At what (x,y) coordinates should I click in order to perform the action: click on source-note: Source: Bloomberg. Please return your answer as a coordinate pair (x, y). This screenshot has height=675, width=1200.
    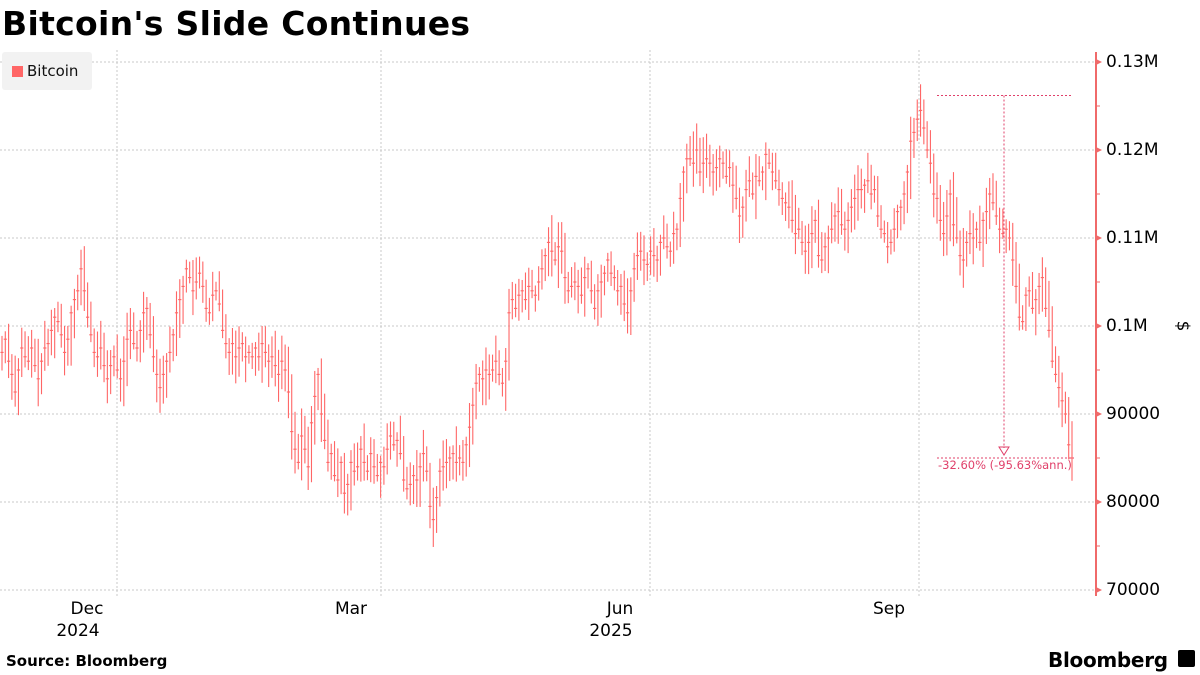
    Looking at the image, I should click on (87, 661).